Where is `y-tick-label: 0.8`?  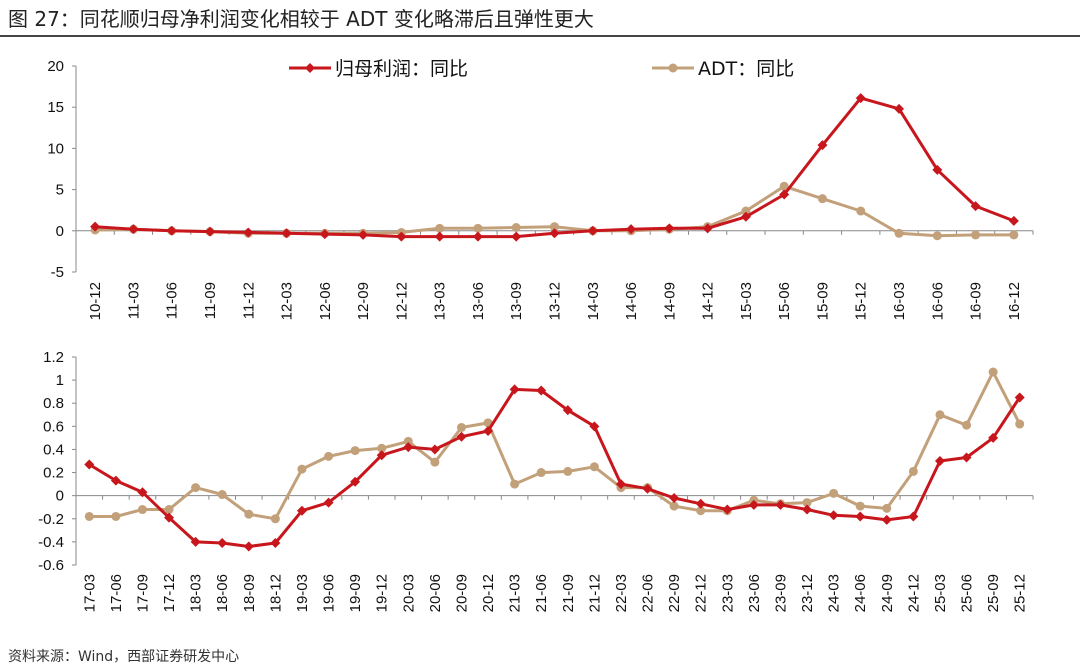 y-tick-label: 0.8 is located at coordinates (53, 403).